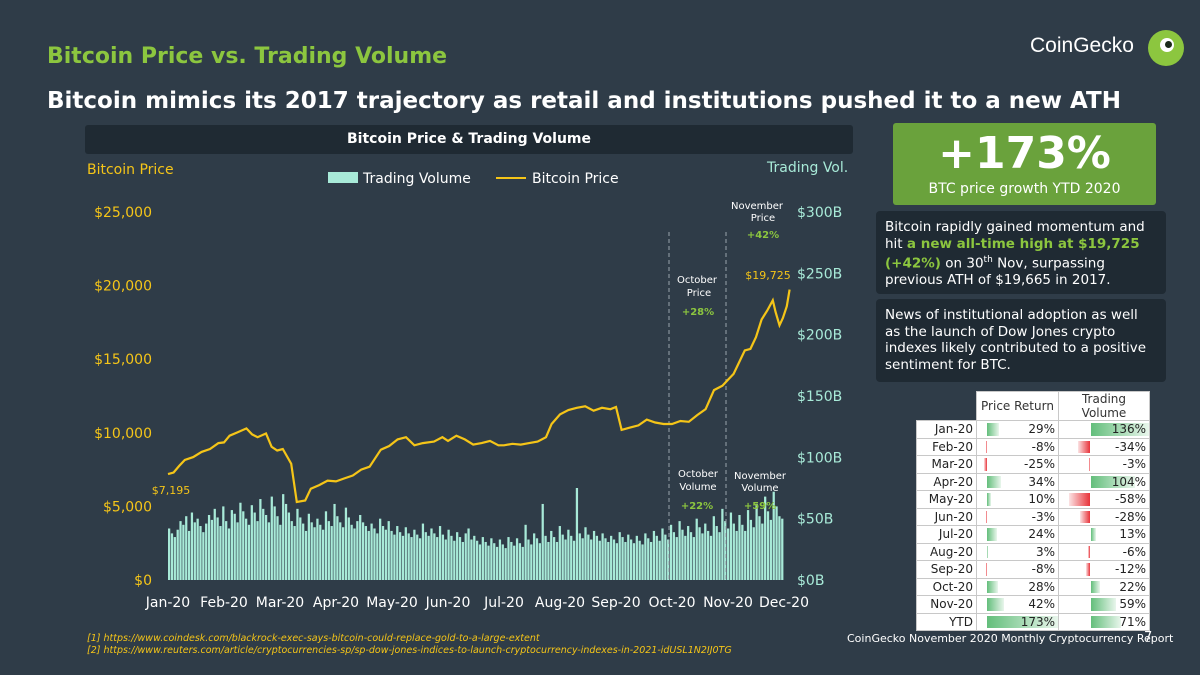  Describe the element at coordinates (1033, 429) in the screenshot. I see `table-row: Jan-20 29% 136%` at that location.